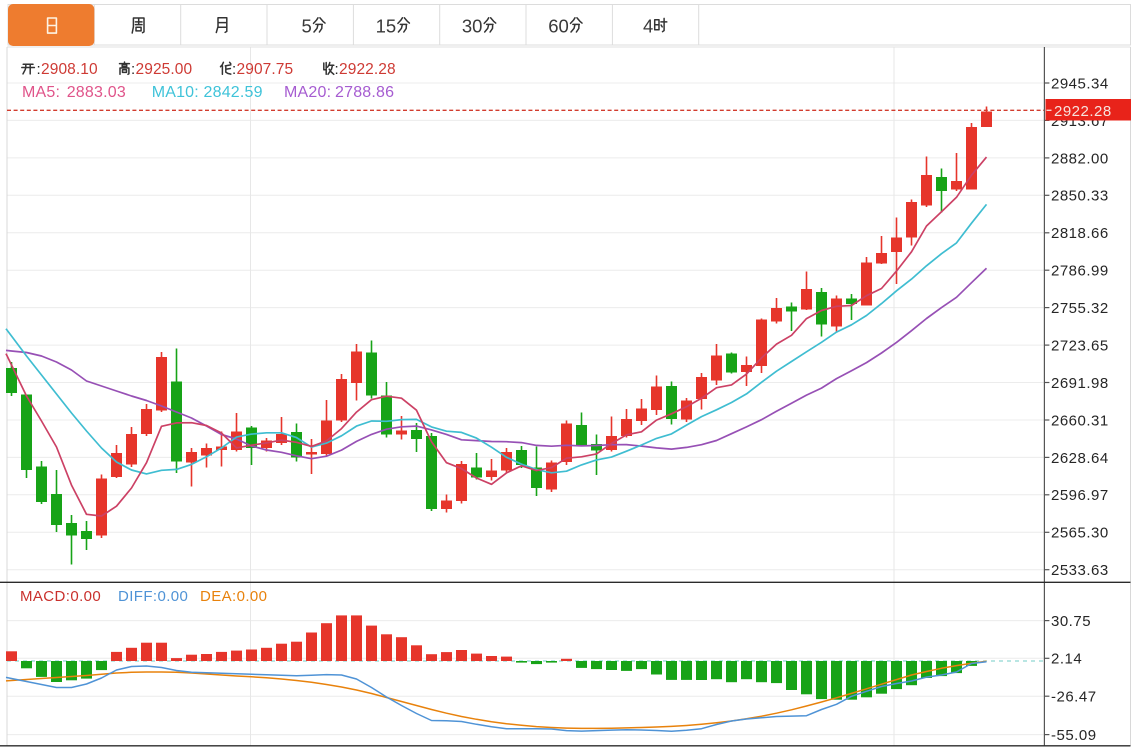 The image size is (1142, 749). I want to click on svg-text: 2755.32, so click(1080, 308).